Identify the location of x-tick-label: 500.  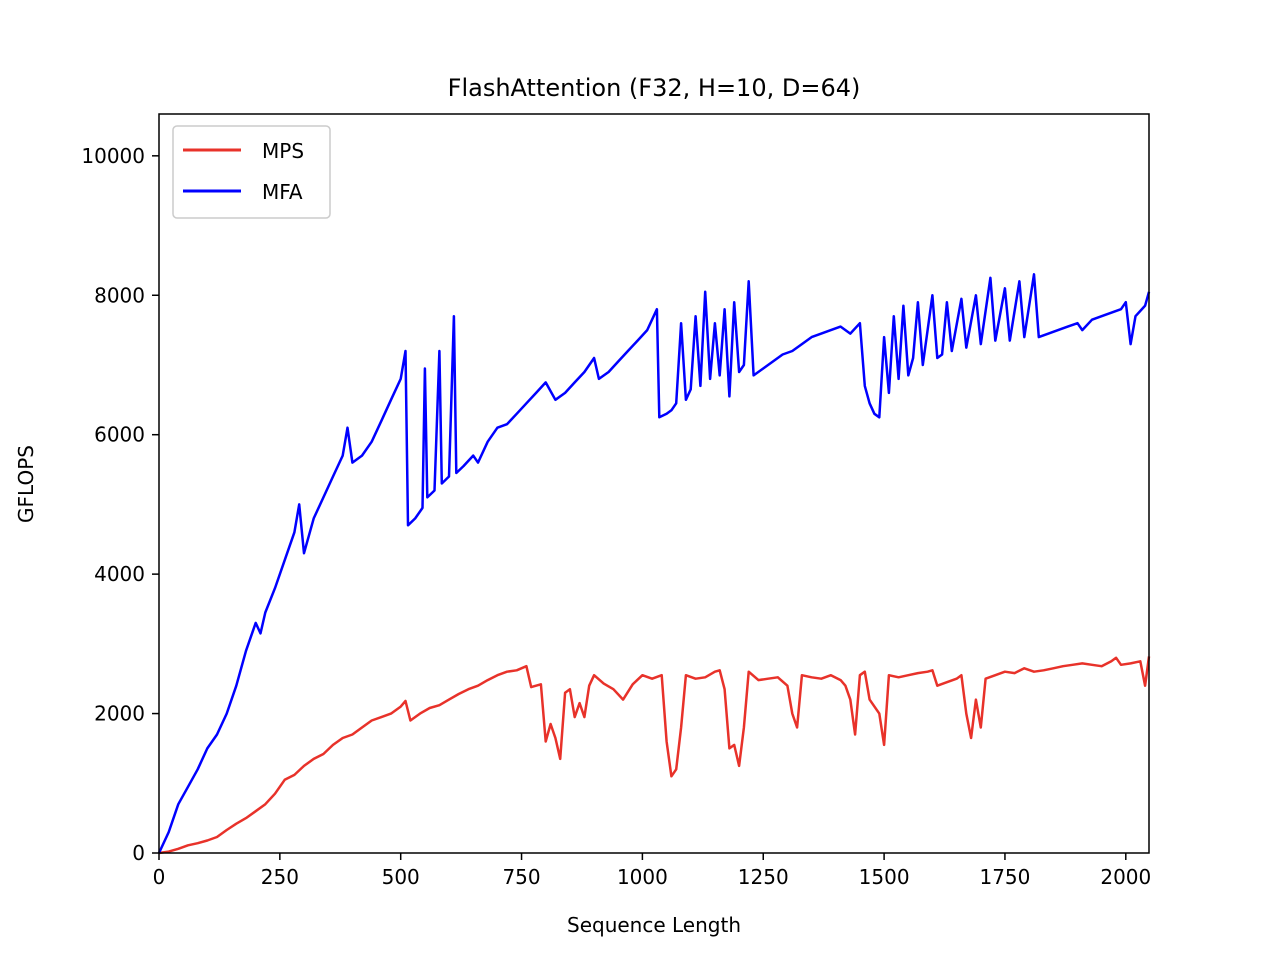
(401, 877).